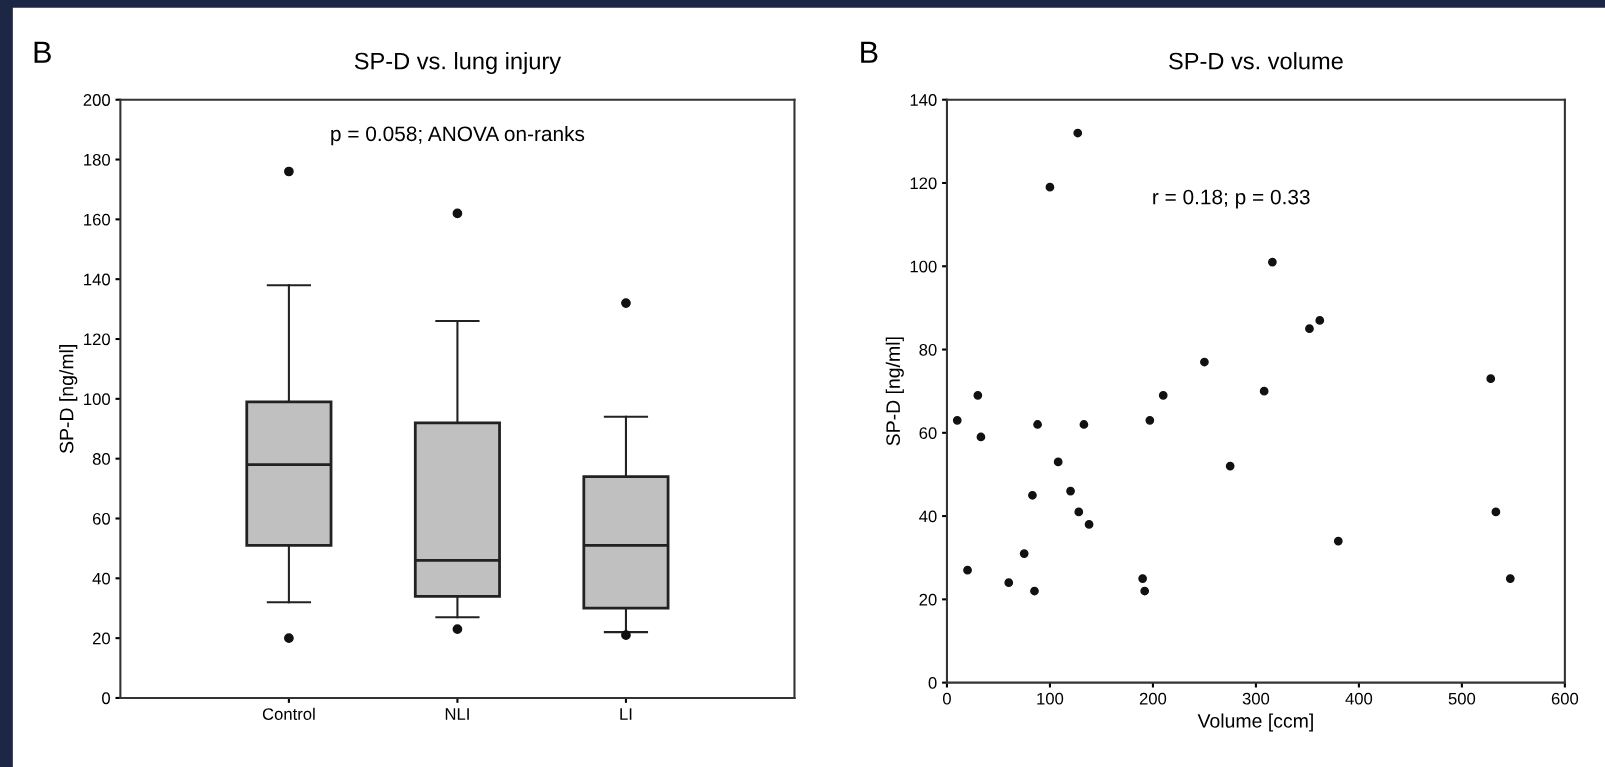 The height and width of the screenshot is (767, 1605). Describe the element at coordinates (1359, 698) in the screenshot. I see `x-tick-label: 400` at that location.